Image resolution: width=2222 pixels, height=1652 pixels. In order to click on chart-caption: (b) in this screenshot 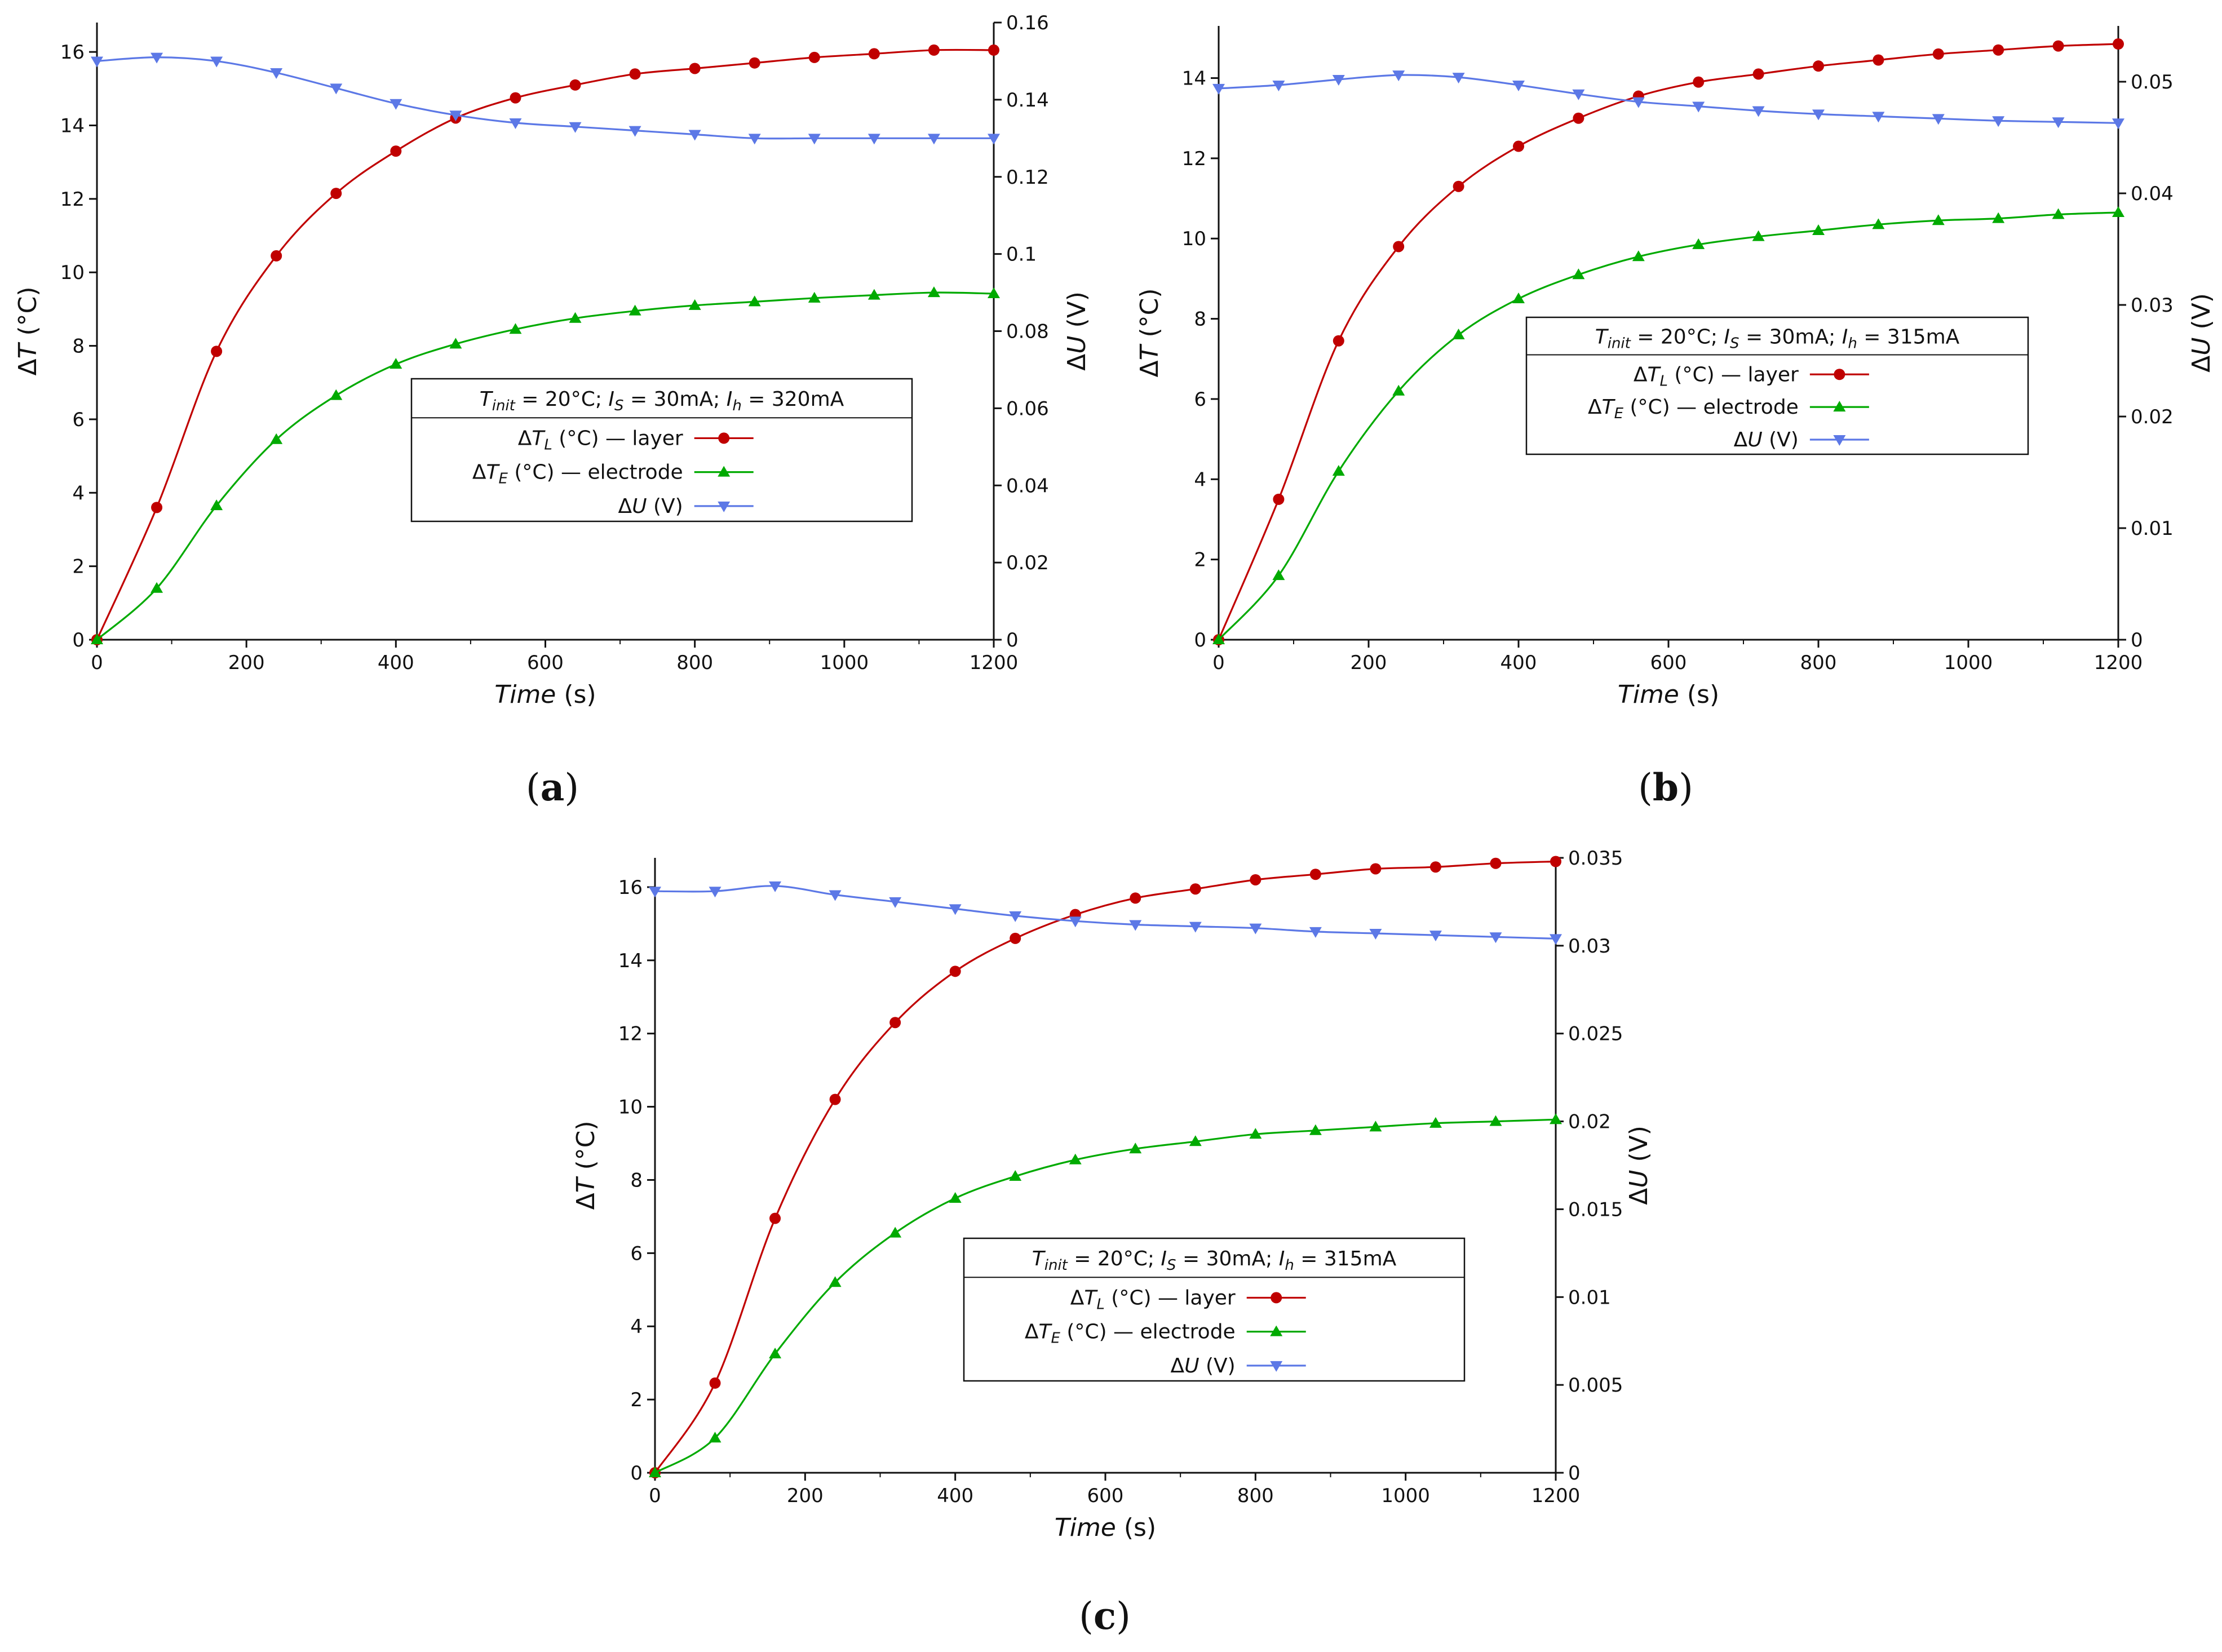, I will do `click(1666, 787)`.